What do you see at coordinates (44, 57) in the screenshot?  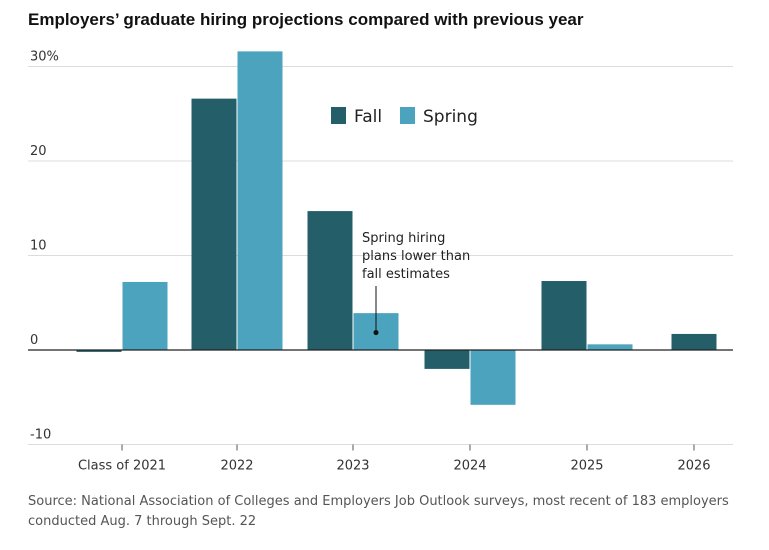 I see `y-tick-label: 30%` at bounding box center [44, 57].